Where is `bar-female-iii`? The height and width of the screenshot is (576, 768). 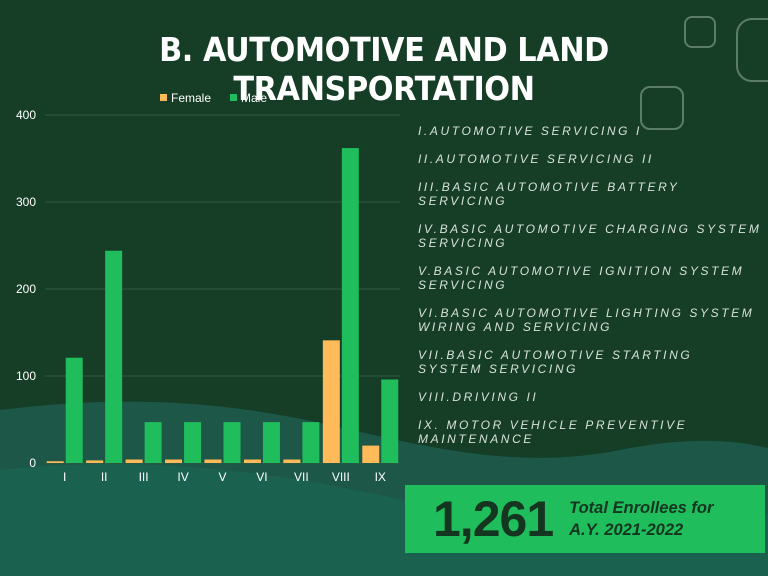
bar-female-iii is located at coordinates (134, 461).